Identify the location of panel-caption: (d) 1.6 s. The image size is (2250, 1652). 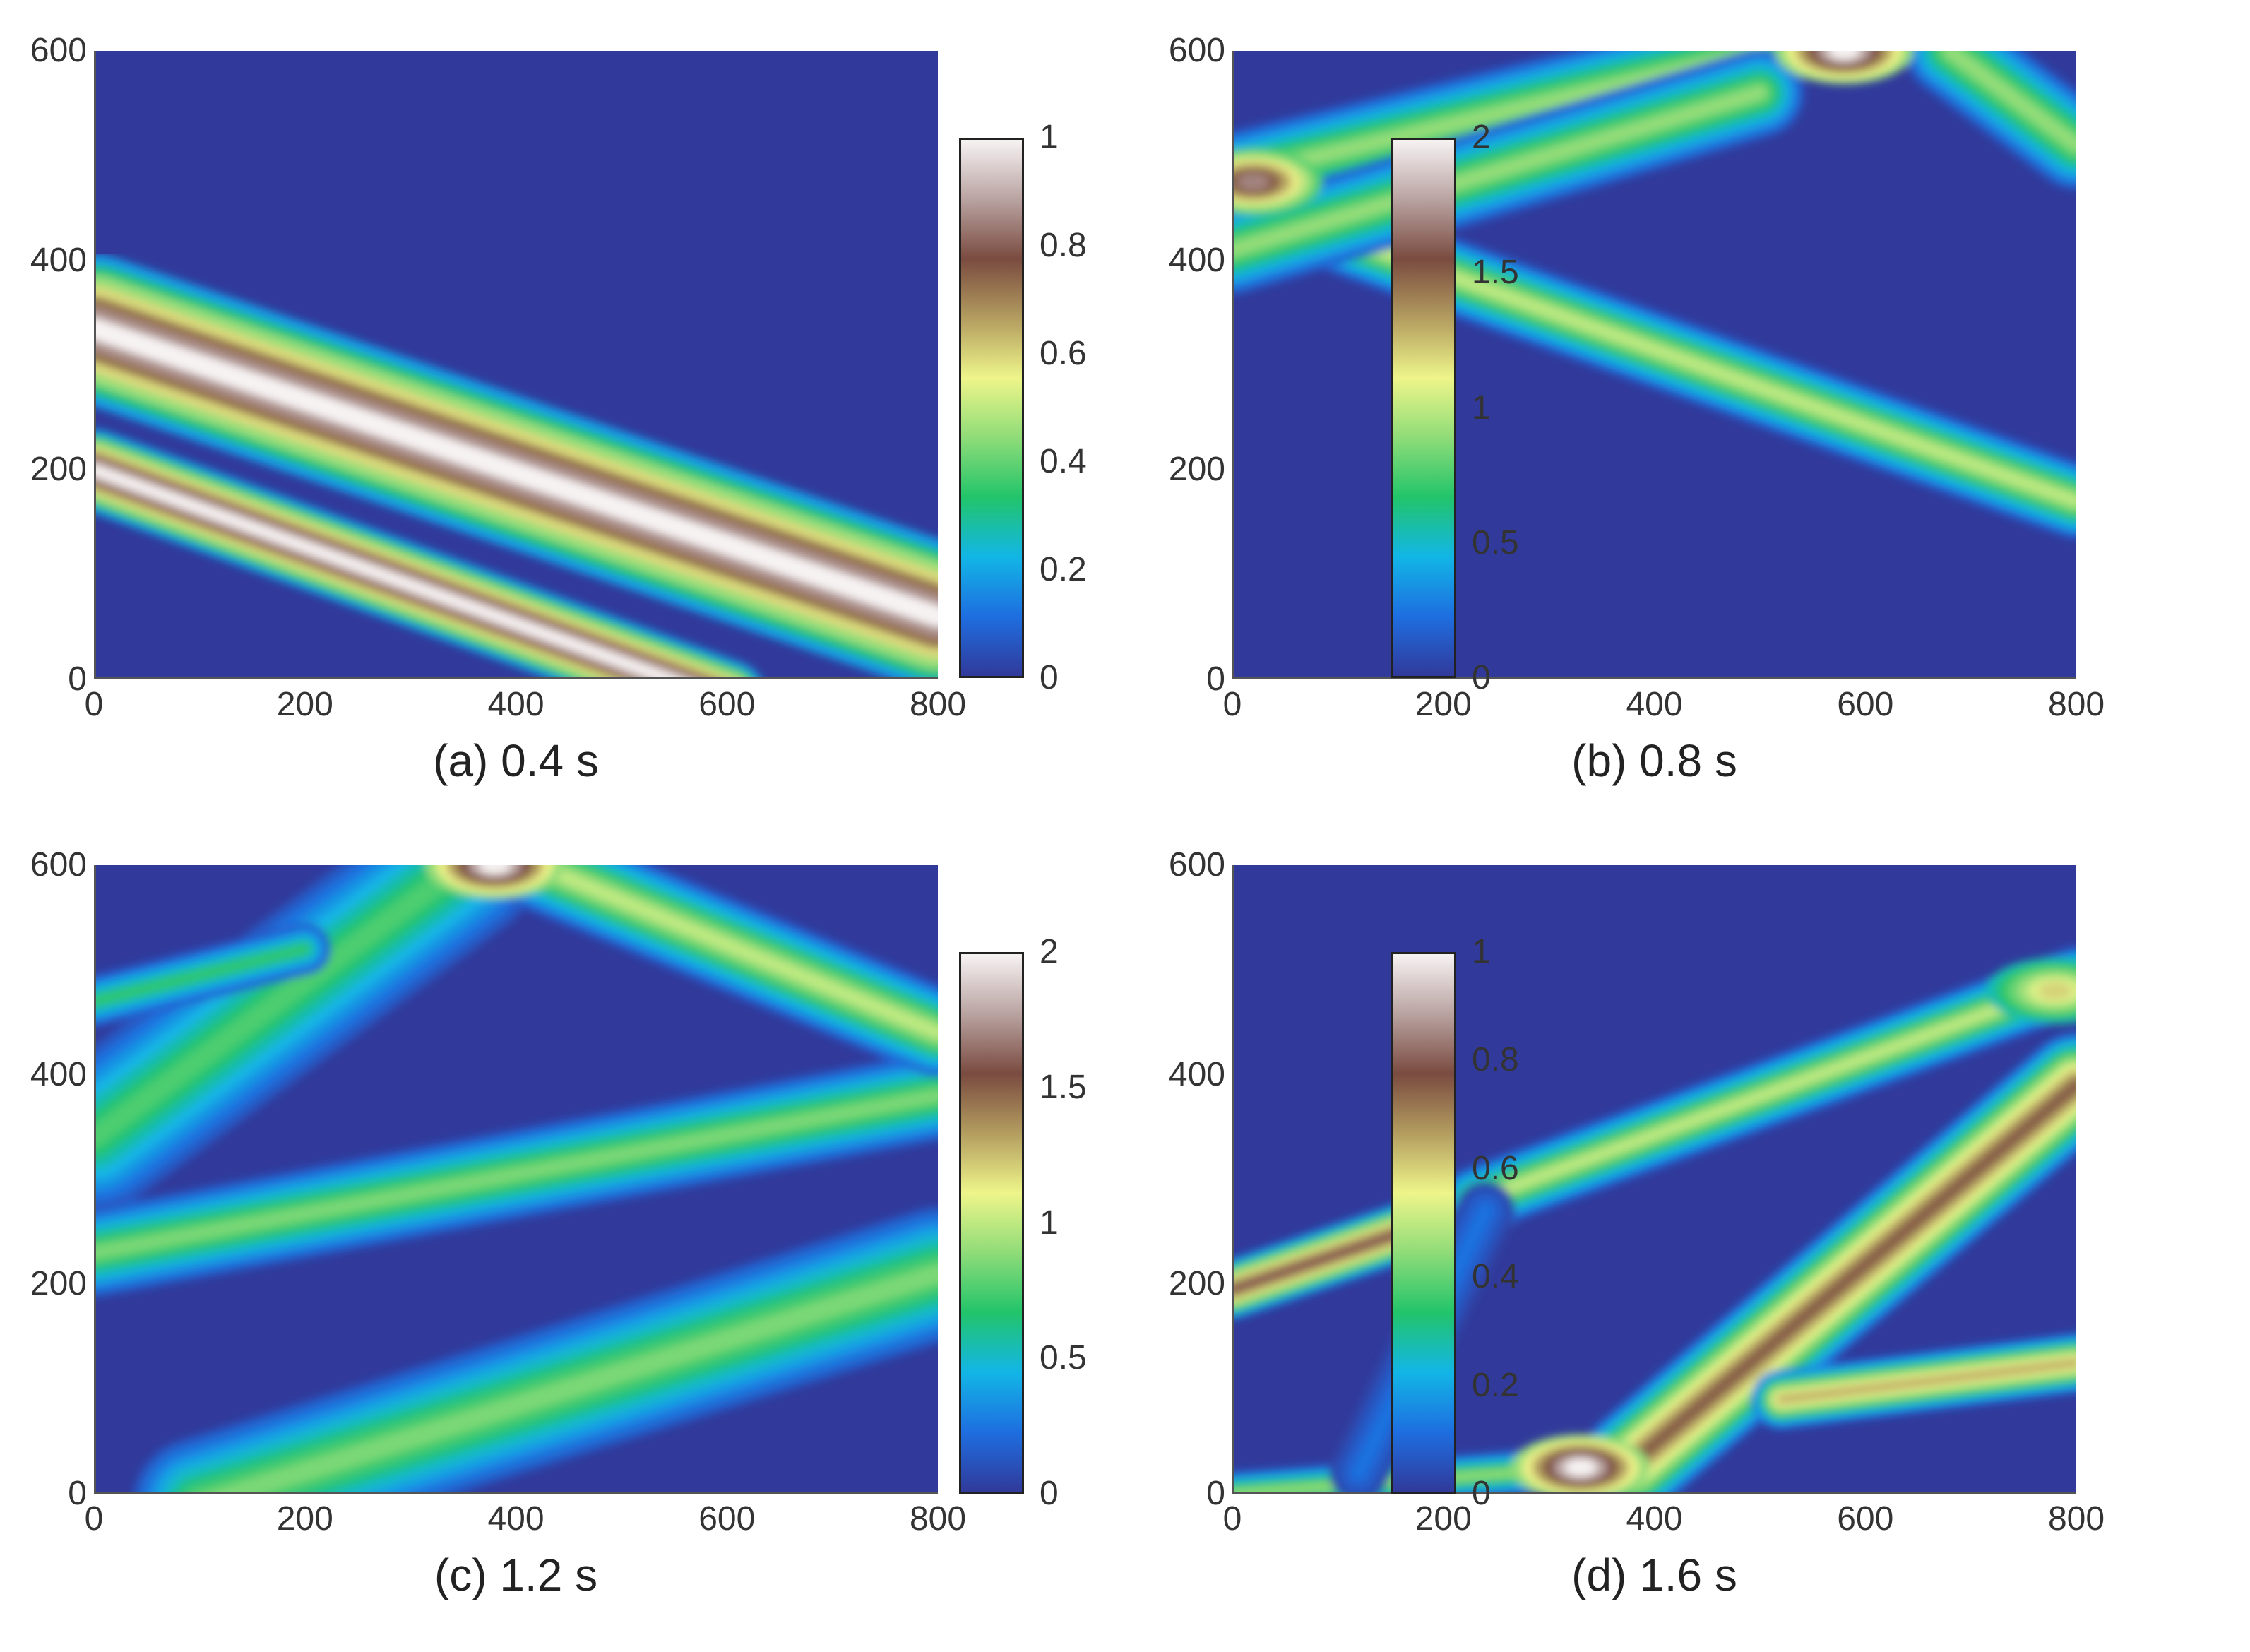
(1654, 1575).